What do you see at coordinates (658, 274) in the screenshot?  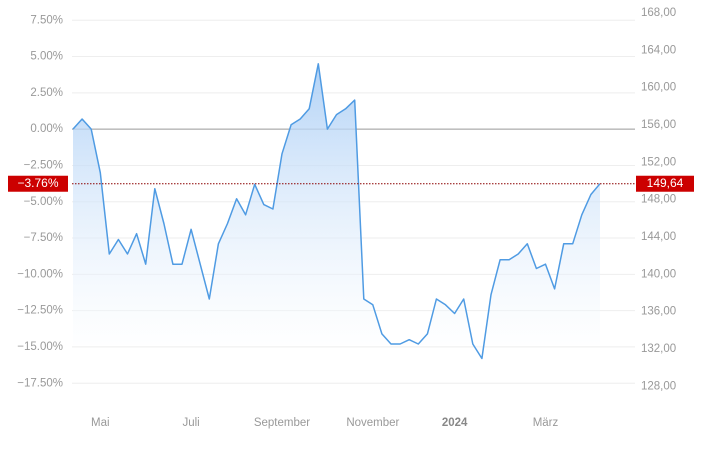 I see `y2-tick-label: 140,00` at bounding box center [658, 274].